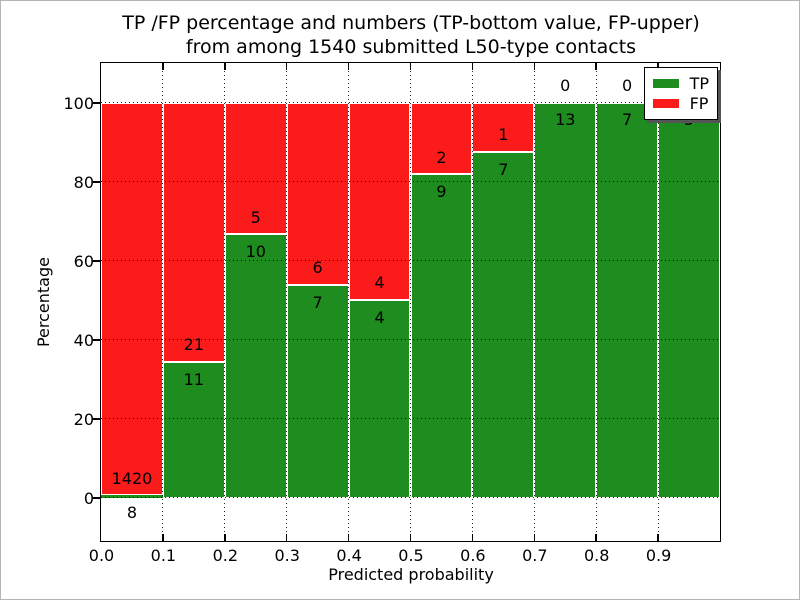  Describe the element at coordinates (83, 182) in the screenshot. I see `y-tick-label: 80` at that location.